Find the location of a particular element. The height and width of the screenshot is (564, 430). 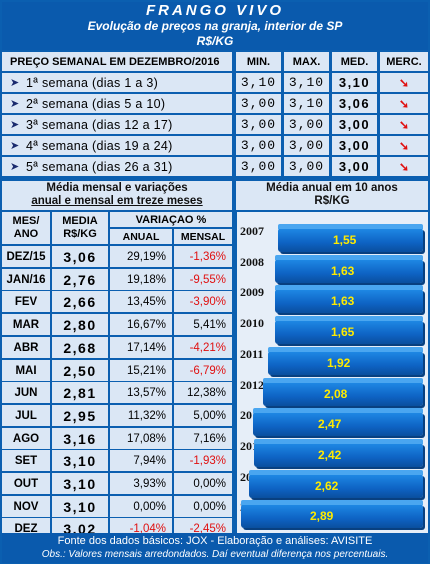

week-label-text: 2ª semana (dias 5 a 10) is located at coordinates (96, 103).